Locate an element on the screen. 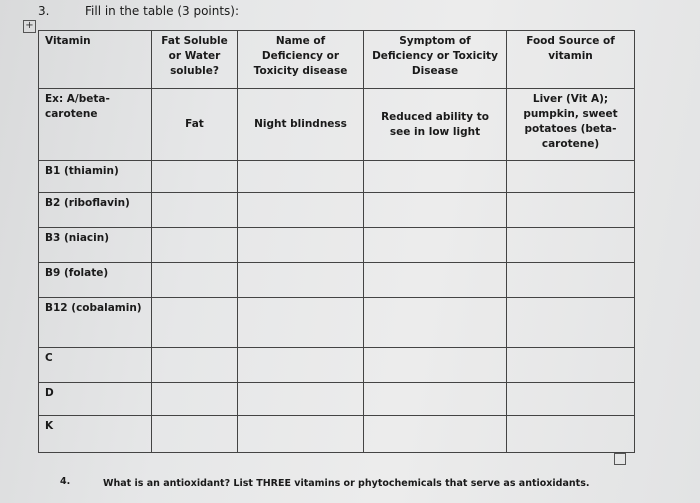  table-row: B2 (riboflavin) is located at coordinates (336, 210).